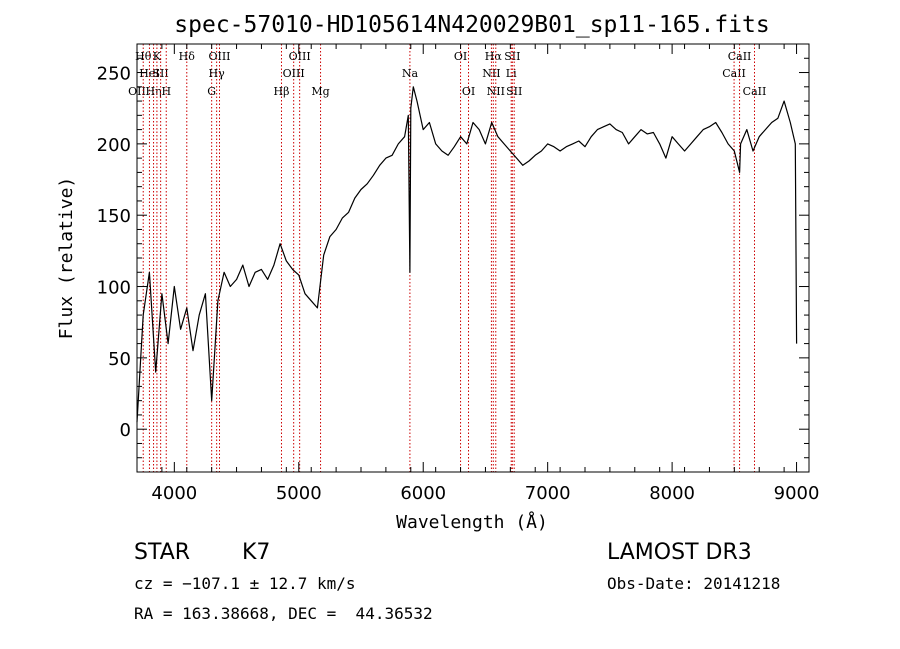  I want to click on x-tick-label: 4000, so click(174, 493).